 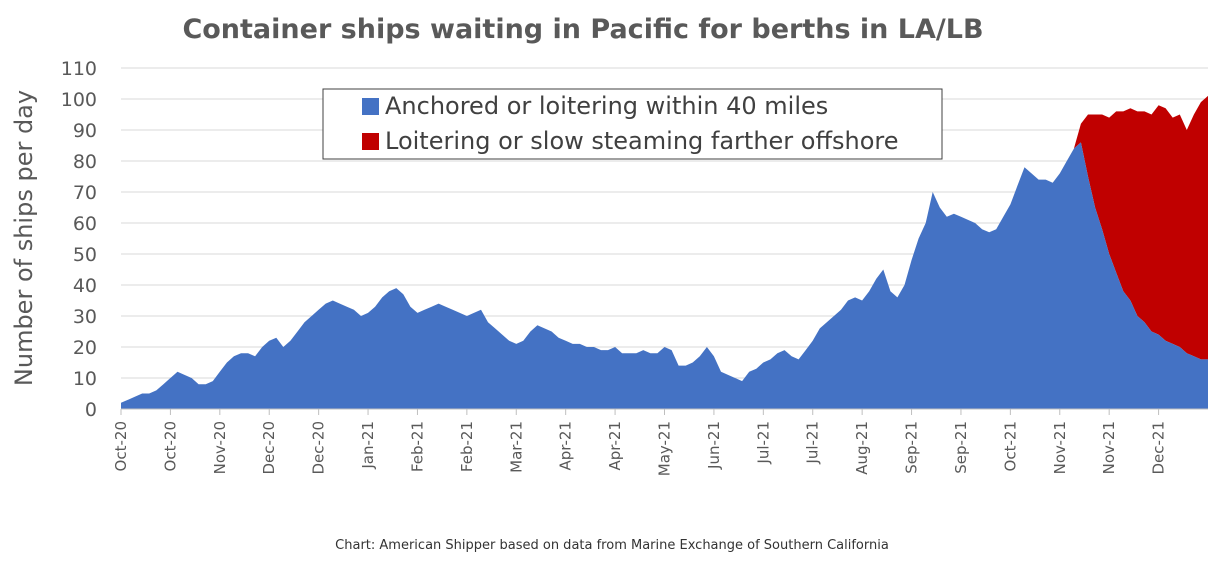 What do you see at coordinates (606, 106) in the screenshot?
I see `legend-label-anchored: Anchored or loitering within 40 miles` at bounding box center [606, 106].